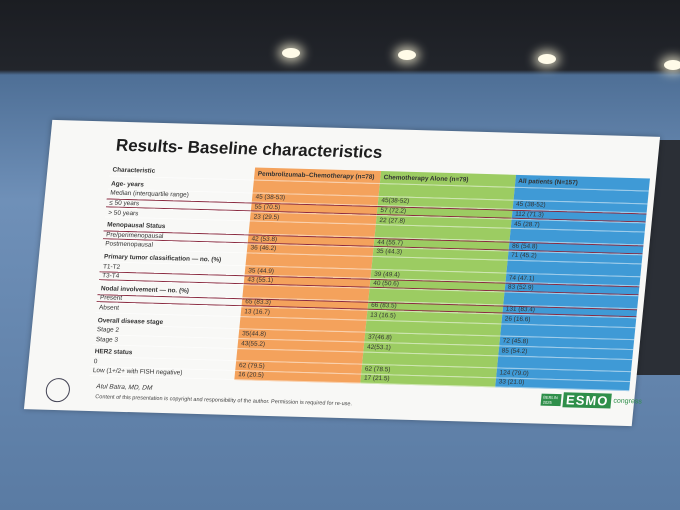  What do you see at coordinates (551, 399) in the screenshot?
I see `logo-city: BERLIN 2025` at bounding box center [551, 399].